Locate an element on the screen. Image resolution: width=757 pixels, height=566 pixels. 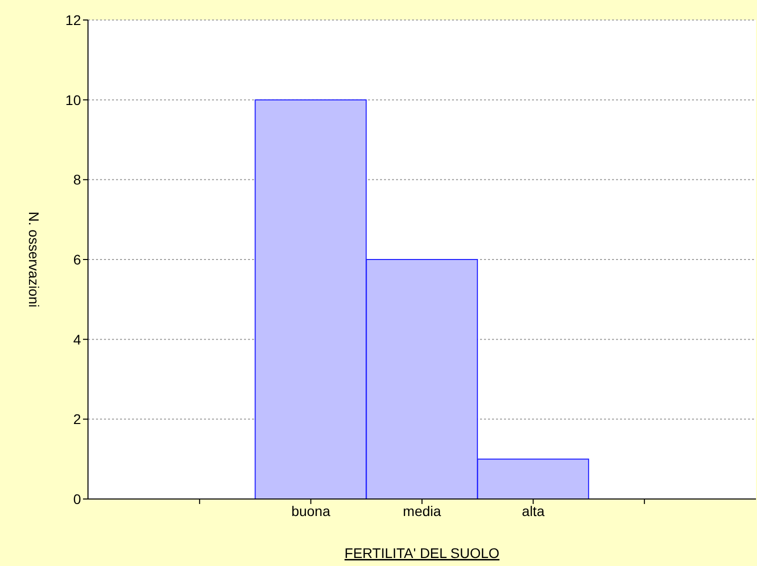
x-axis-title: FERTILITA' DEL SUOLO is located at coordinates (422, 553).